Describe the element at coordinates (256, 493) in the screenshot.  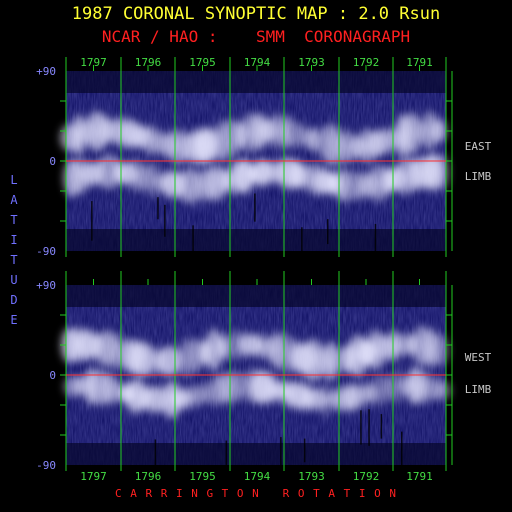
I see `x-axis-label: C A R R I N G T O N R O T A T I O N` at that location.